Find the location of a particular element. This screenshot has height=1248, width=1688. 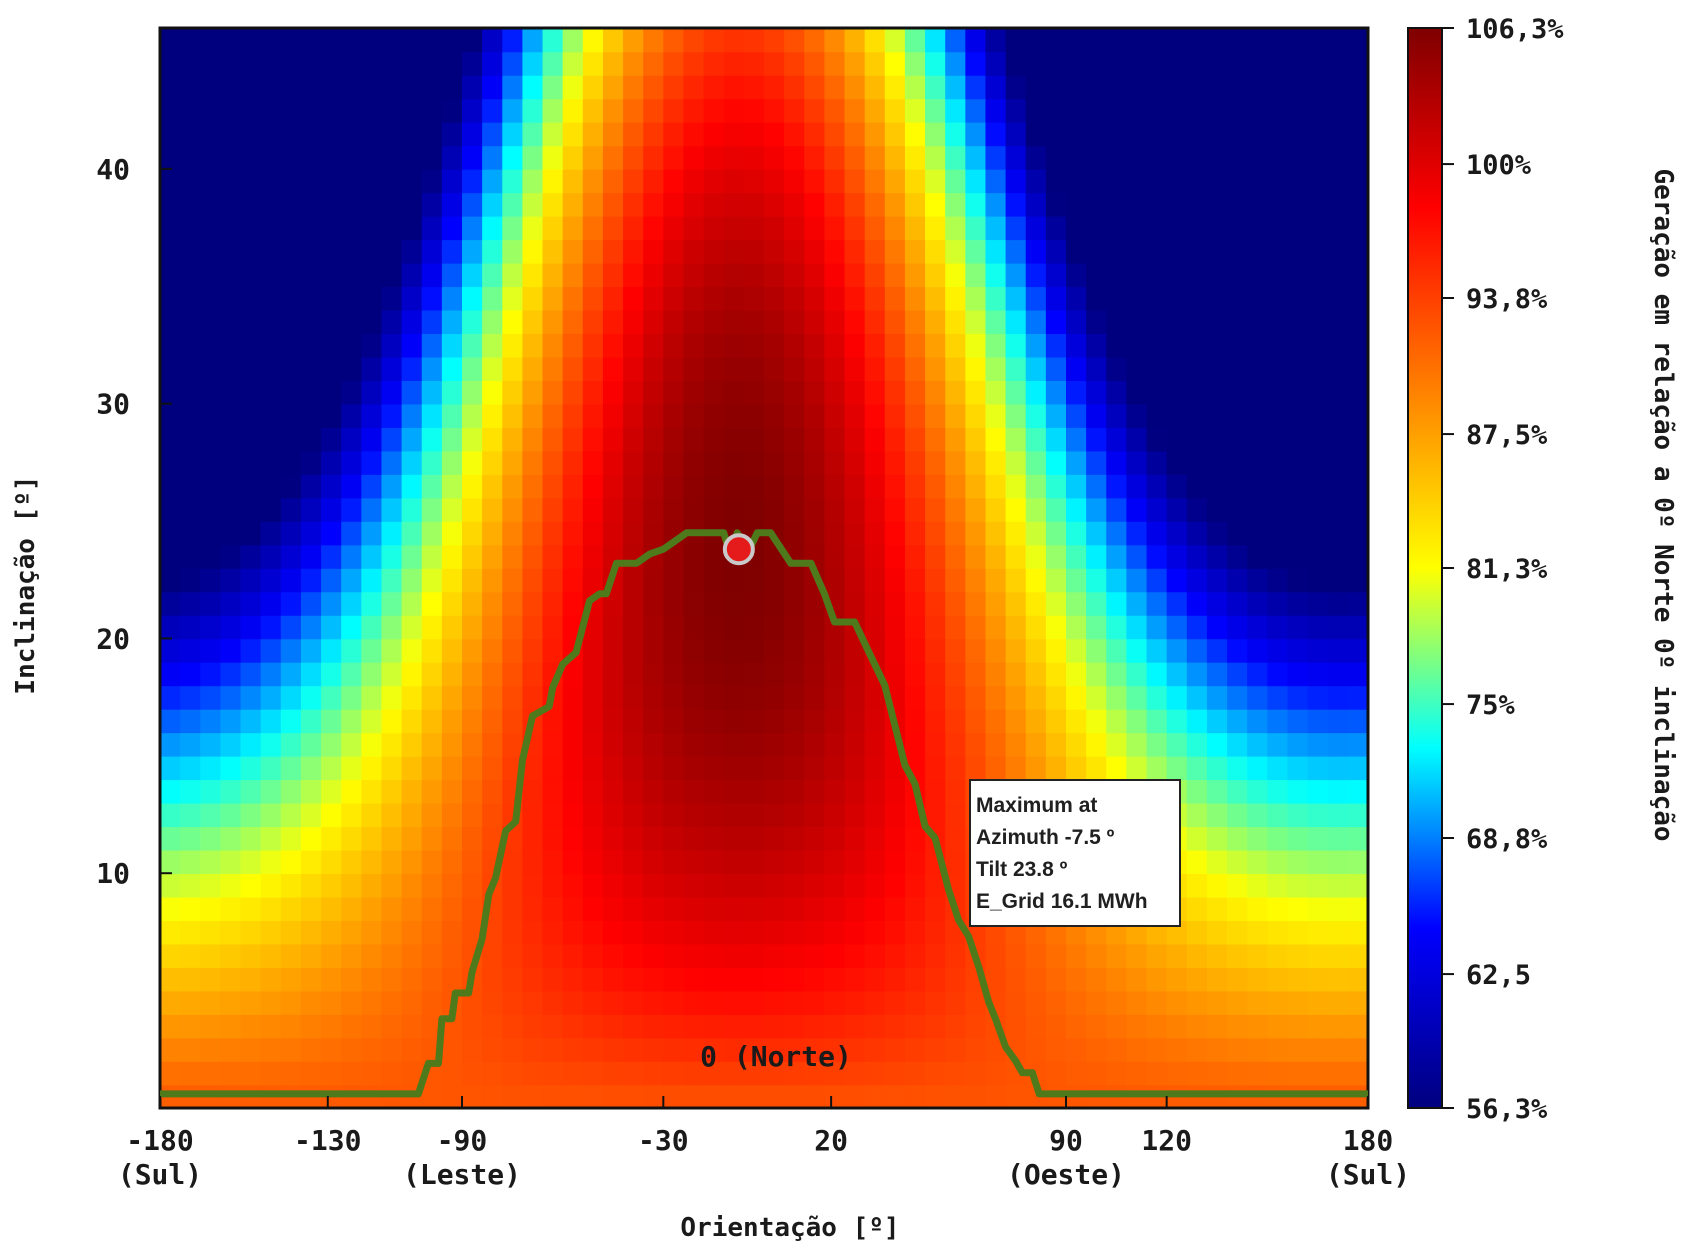

annotation-box is located at coordinates (1075, 853).